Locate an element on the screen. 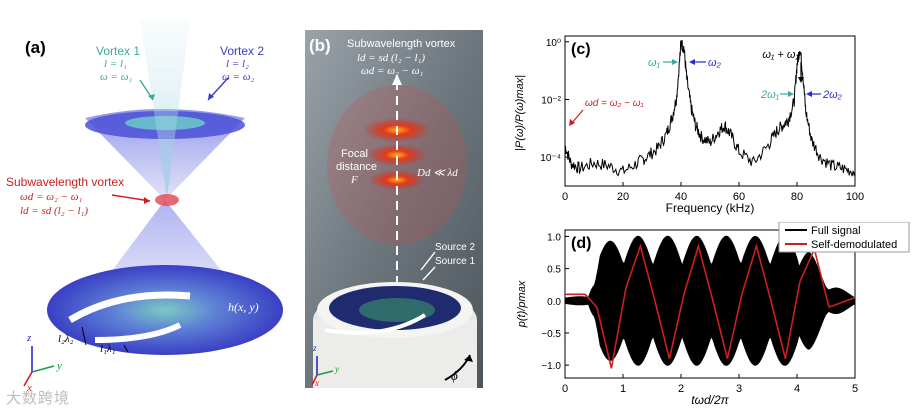 Image resolution: width=918 pixels, height=417 pixels. d-ytick-label: 0.5 is located at coordinates (554, 270).